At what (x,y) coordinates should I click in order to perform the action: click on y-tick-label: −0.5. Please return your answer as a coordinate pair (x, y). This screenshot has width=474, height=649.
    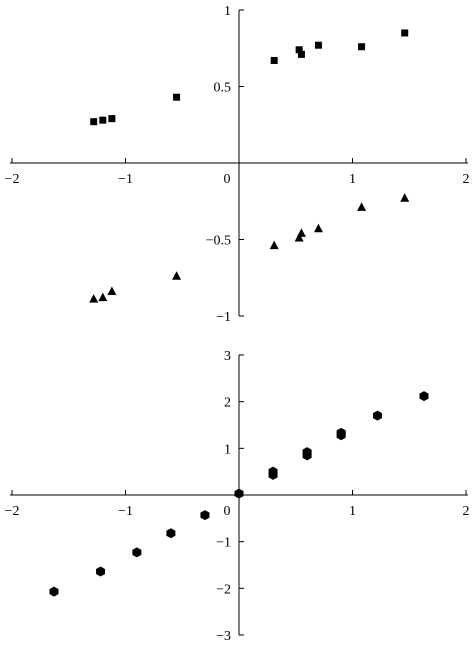
    Looking at the image, I should click on (218, 241).